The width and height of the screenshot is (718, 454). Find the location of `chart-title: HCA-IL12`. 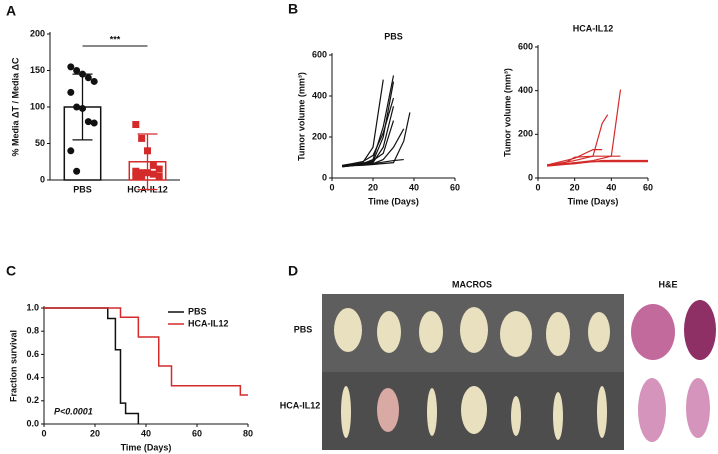

chart-title: HCA-IL12 is located at coordinates (593, 28).